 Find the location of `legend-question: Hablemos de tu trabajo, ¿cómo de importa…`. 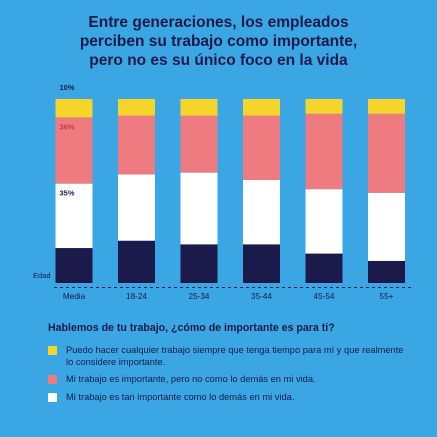

legend-question: Hablemos de tu trabajo, ¿cómo de importa… is located at coordinates (191, 328).